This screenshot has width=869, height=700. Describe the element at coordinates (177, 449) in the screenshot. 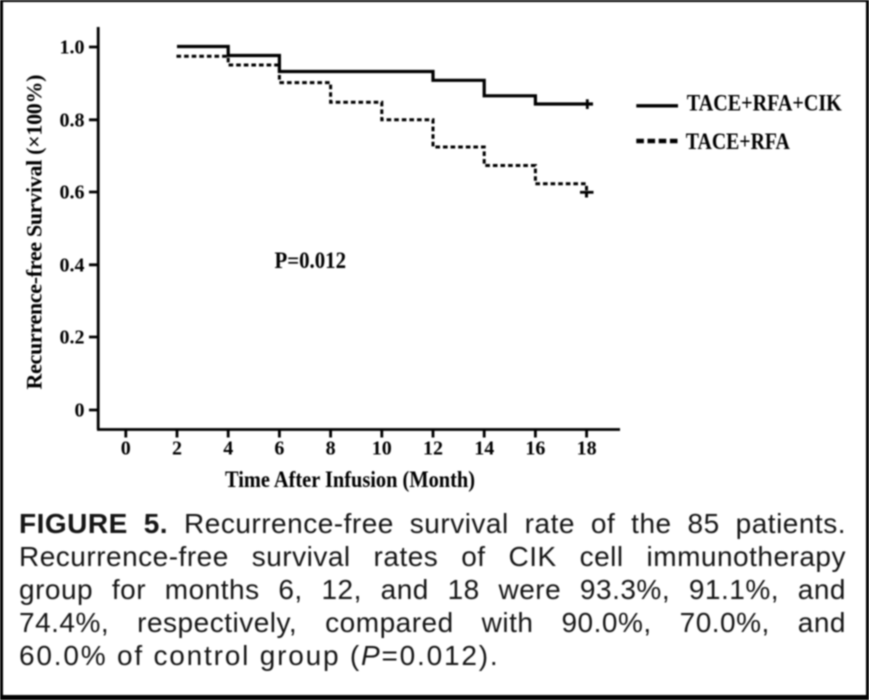

I see `svg-text: 2` at that location.